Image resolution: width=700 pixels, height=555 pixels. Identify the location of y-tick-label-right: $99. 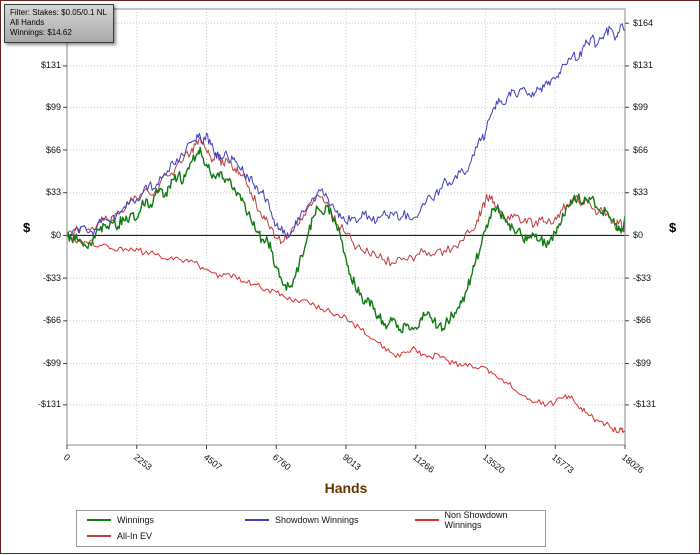
(641, 106).